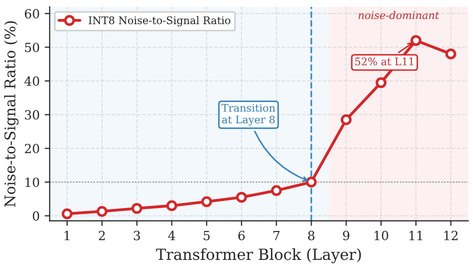  I want to click on x-tick-label: 1, so click(67, 235).